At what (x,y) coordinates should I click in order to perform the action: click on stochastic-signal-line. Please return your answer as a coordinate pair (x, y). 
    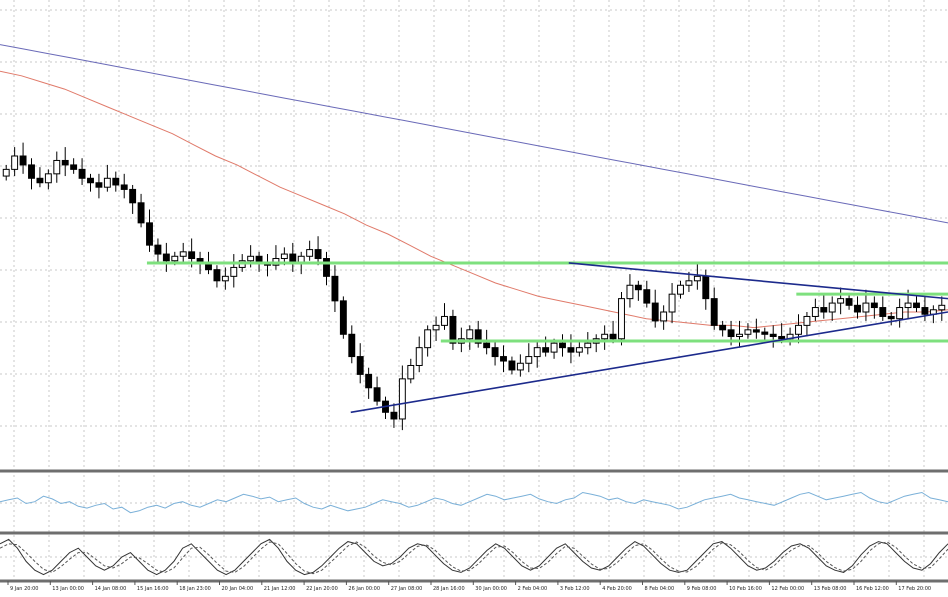
    Looking at the image, I should click on (474, 558).